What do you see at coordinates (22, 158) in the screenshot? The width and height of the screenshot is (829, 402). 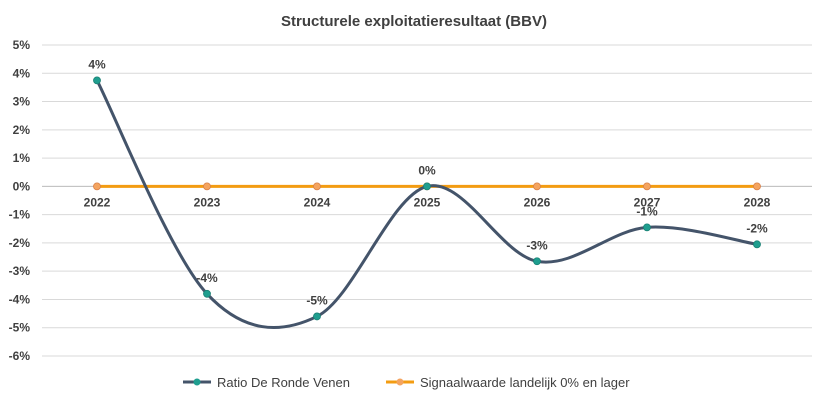 I see `y-tick-label: 1%` at bounding box center [22, 158].